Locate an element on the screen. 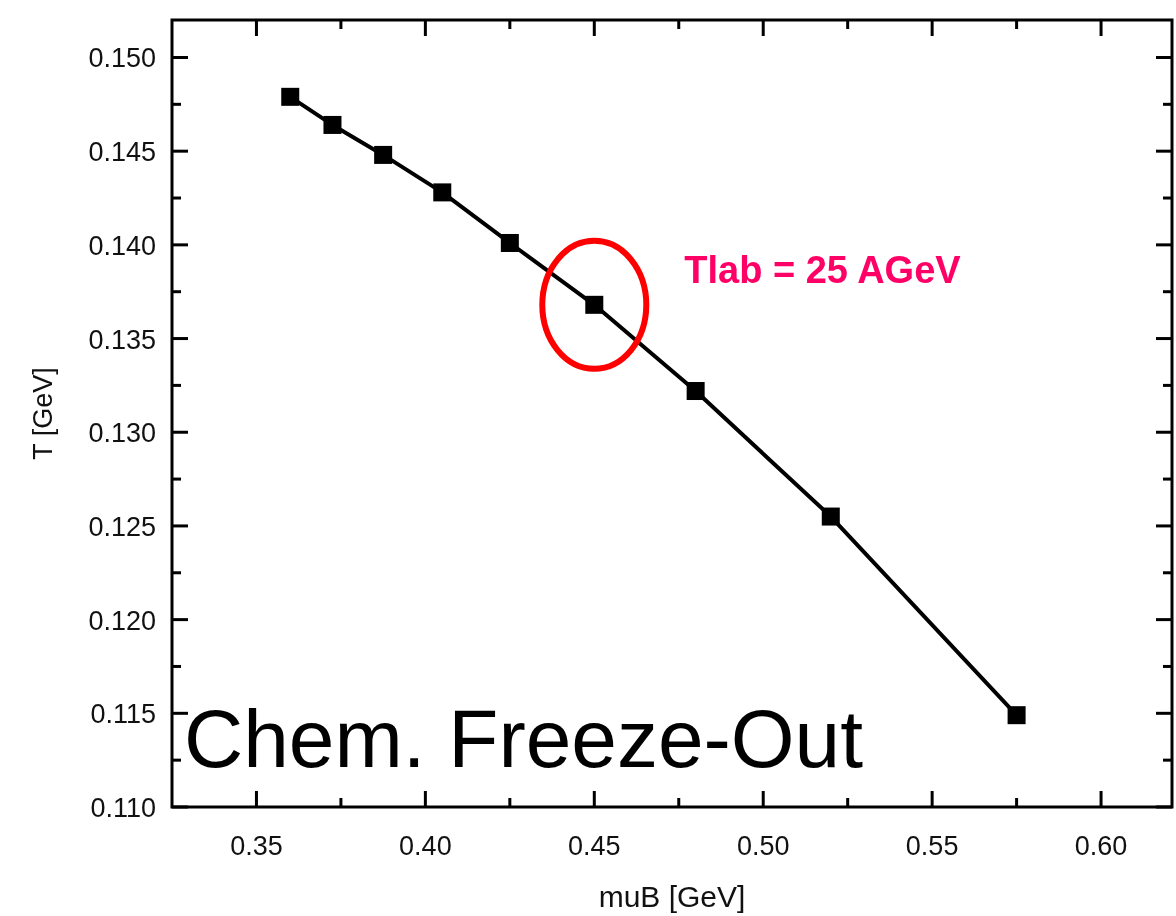  x-tick-label: 0.40 is located at coordinates (425, 846).